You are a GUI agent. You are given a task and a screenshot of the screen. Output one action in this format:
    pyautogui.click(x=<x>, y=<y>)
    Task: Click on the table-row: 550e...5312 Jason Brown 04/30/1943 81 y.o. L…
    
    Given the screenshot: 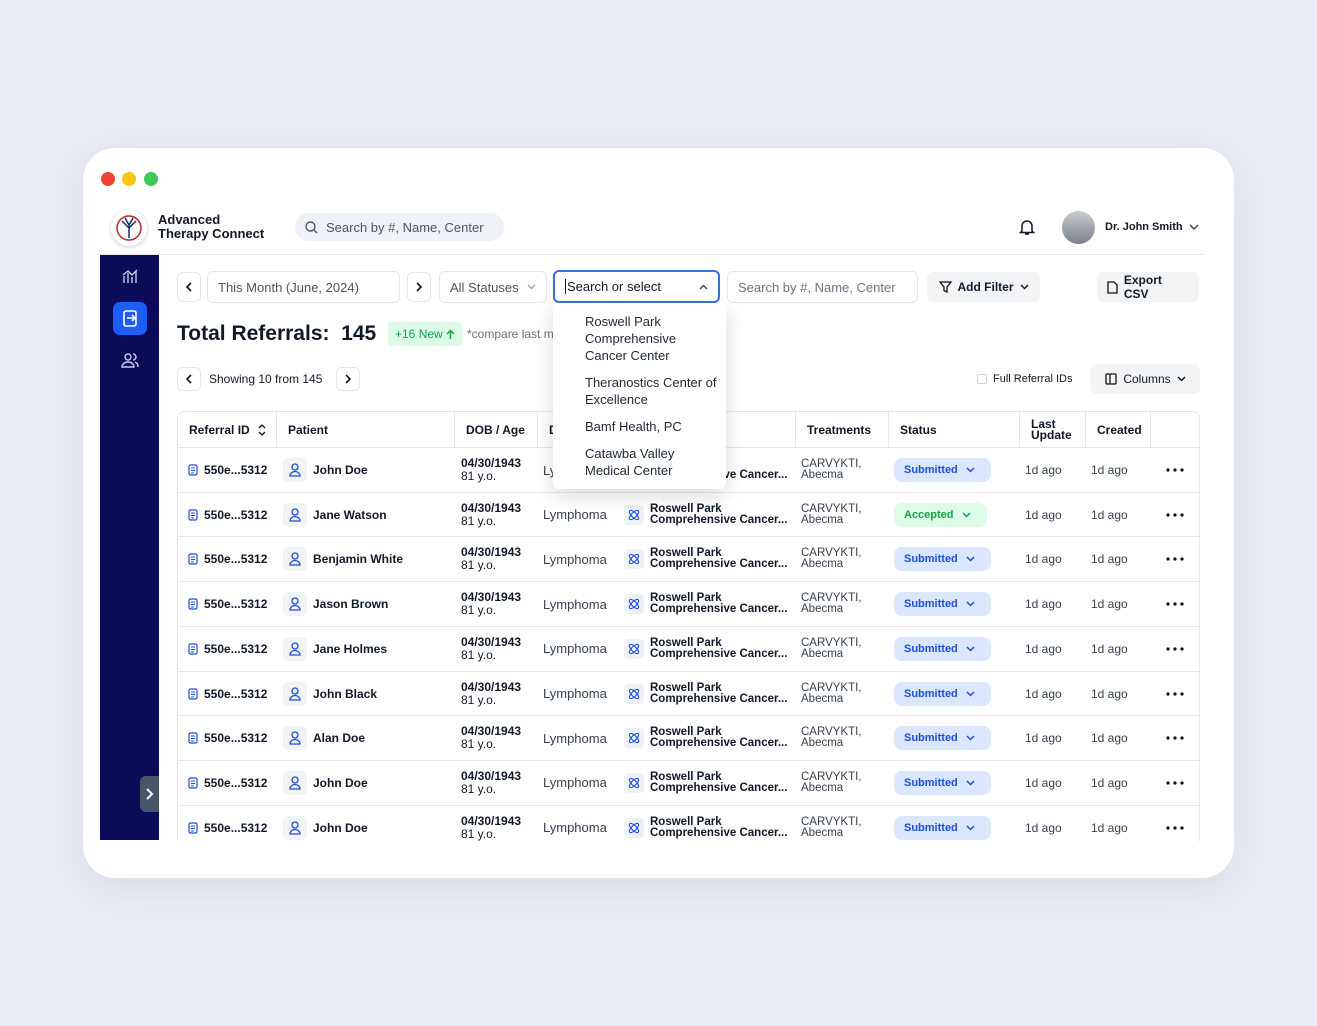 What is the action you would take?
    pyautogui.click(x=688, y=603)
    